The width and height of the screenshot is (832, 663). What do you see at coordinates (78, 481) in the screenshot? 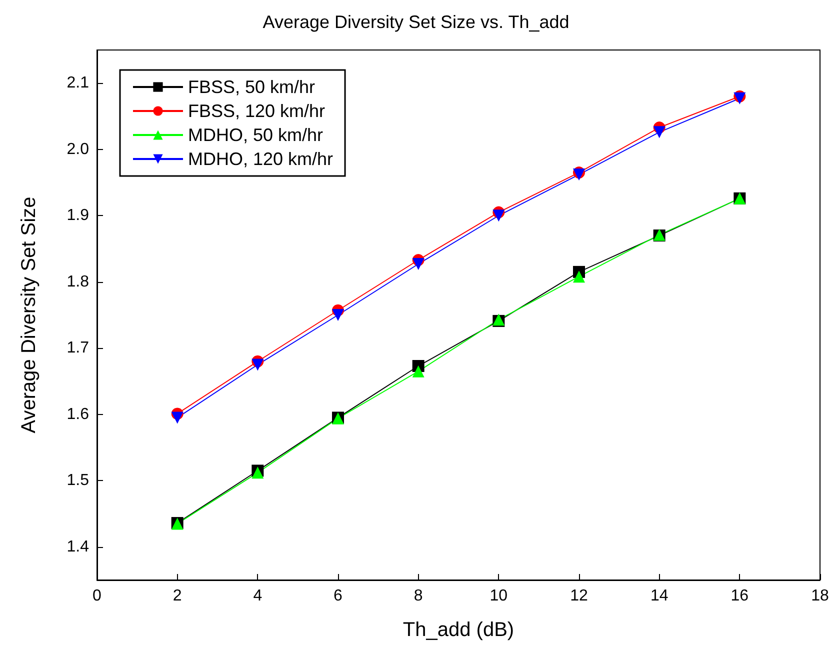
I see `y-tick-label: 1.5` at bounding box center [78, 481].